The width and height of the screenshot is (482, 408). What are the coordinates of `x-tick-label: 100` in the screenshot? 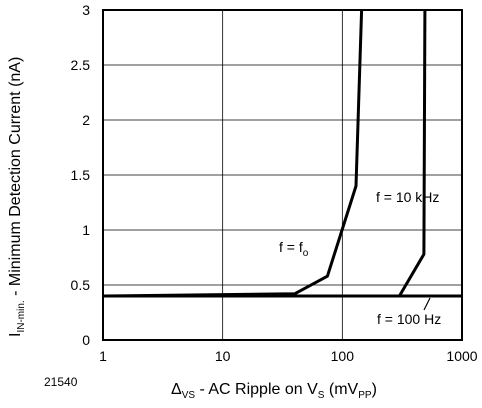 It's located at (343, 356).